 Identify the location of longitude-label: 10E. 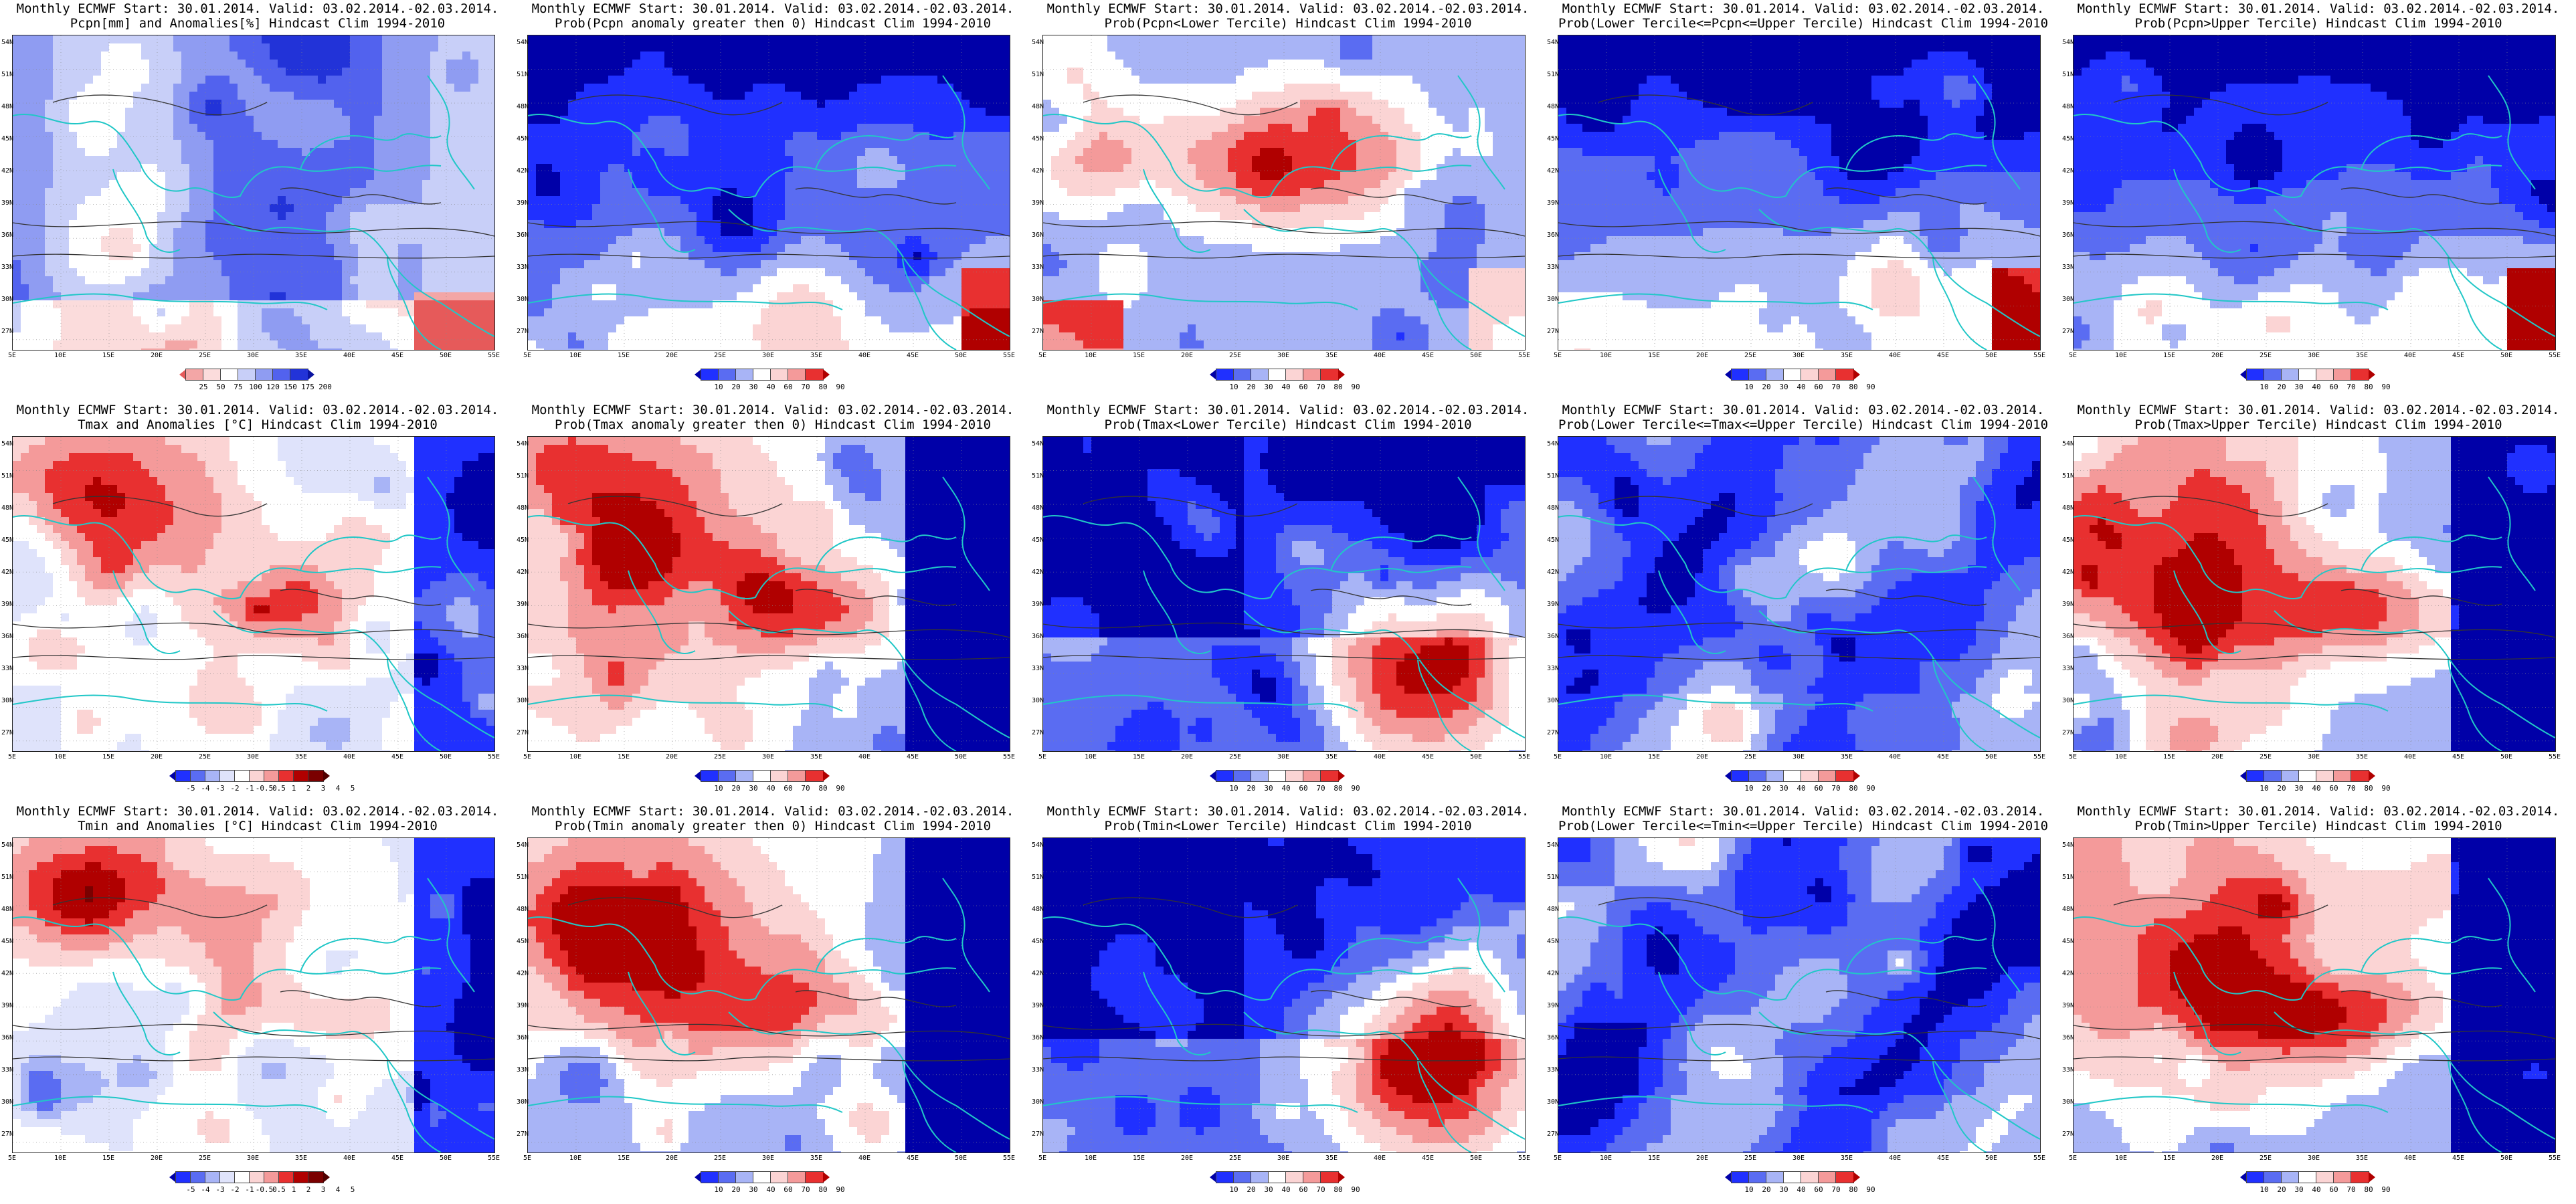
(575, 1158).